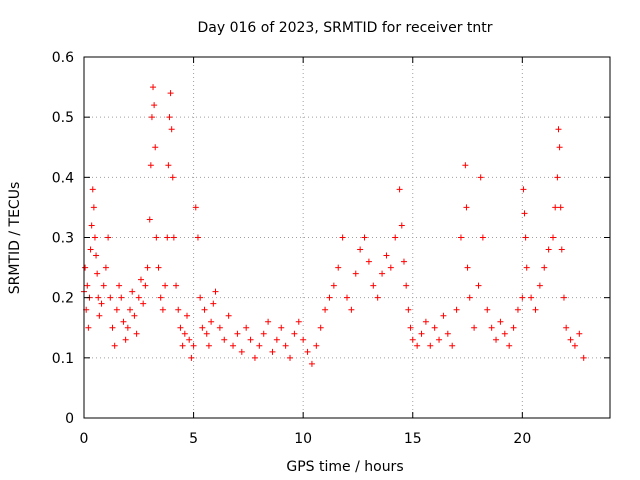  I want to click on x-tick-label: 10, so click(303, 439).